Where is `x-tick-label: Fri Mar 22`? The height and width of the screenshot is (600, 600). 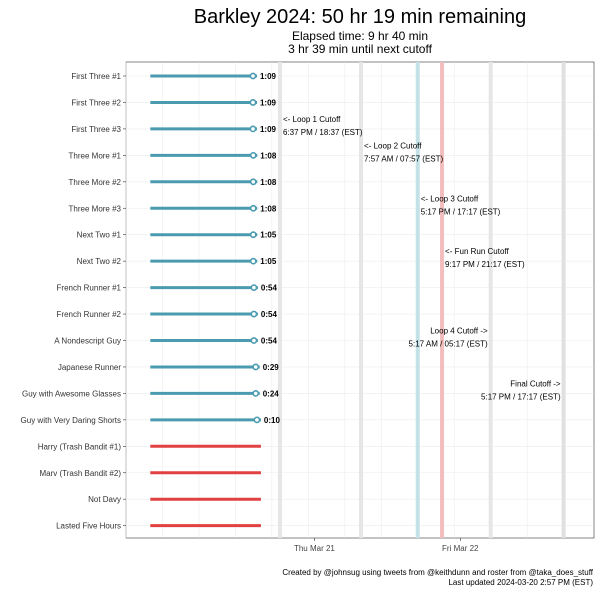
x-tick-label: Fri Mar 22 is located at coordinates (460, 548).